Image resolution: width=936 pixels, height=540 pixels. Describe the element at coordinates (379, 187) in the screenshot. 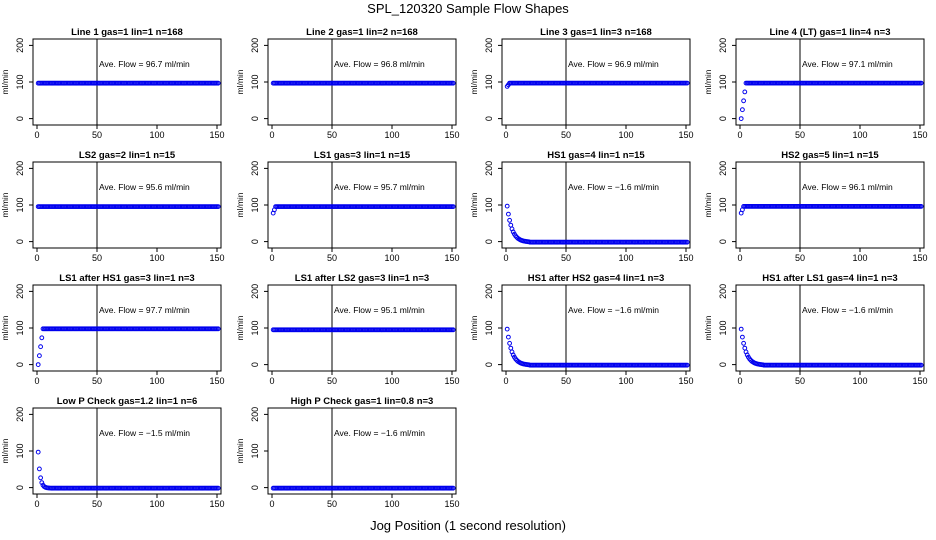

I see `average-flow-annotation: Ave. Flow = 95.7 ml/min` at that location.